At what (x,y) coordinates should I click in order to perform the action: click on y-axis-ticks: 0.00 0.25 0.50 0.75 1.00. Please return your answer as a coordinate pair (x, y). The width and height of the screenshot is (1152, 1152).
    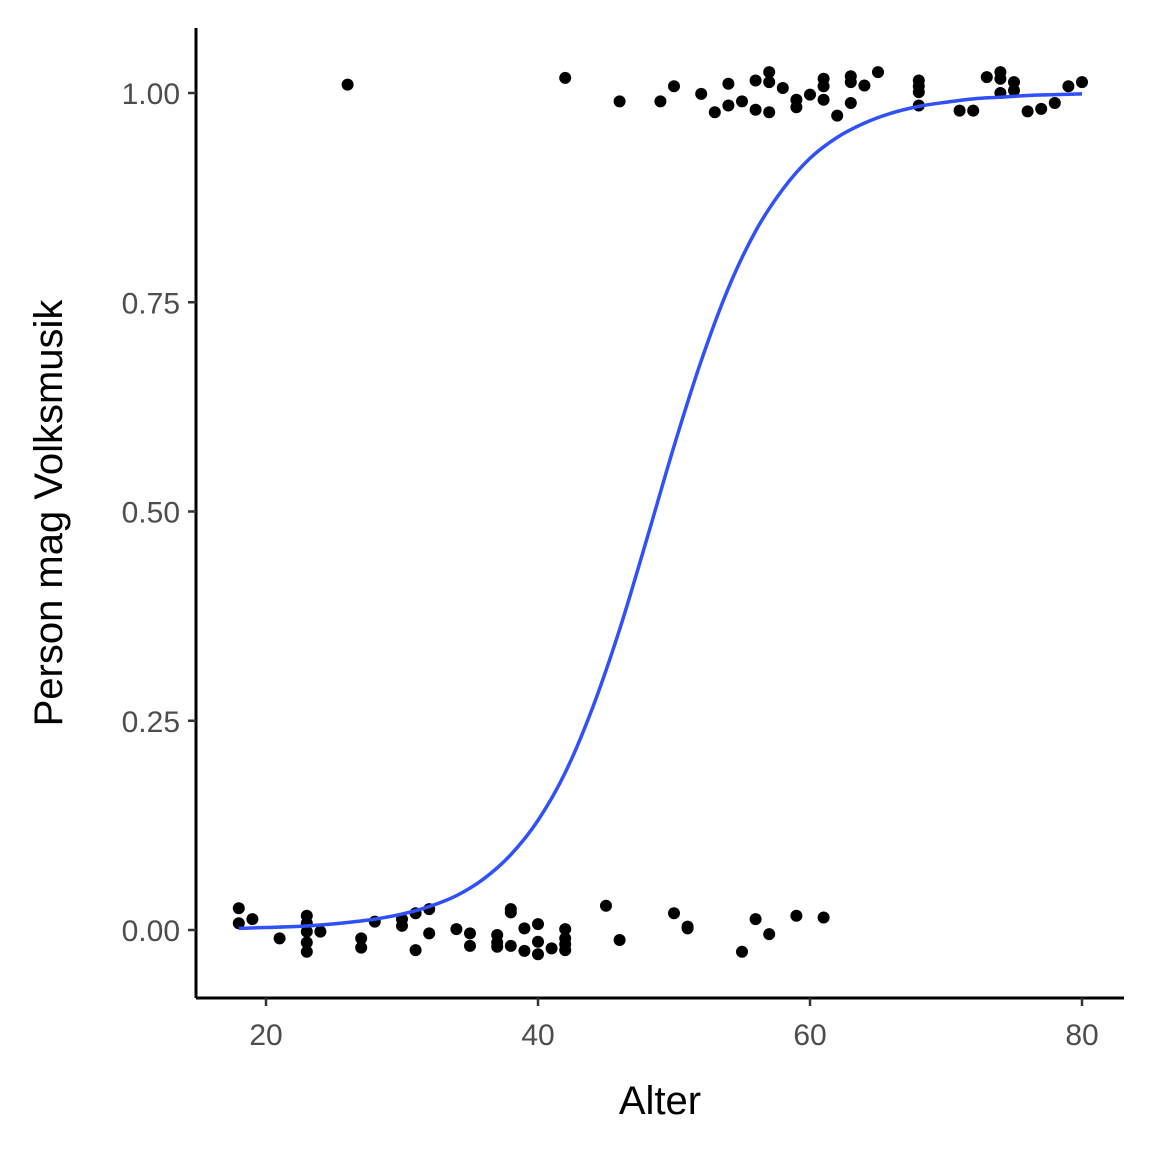
    Looking at the image, I should click on (159, 513).